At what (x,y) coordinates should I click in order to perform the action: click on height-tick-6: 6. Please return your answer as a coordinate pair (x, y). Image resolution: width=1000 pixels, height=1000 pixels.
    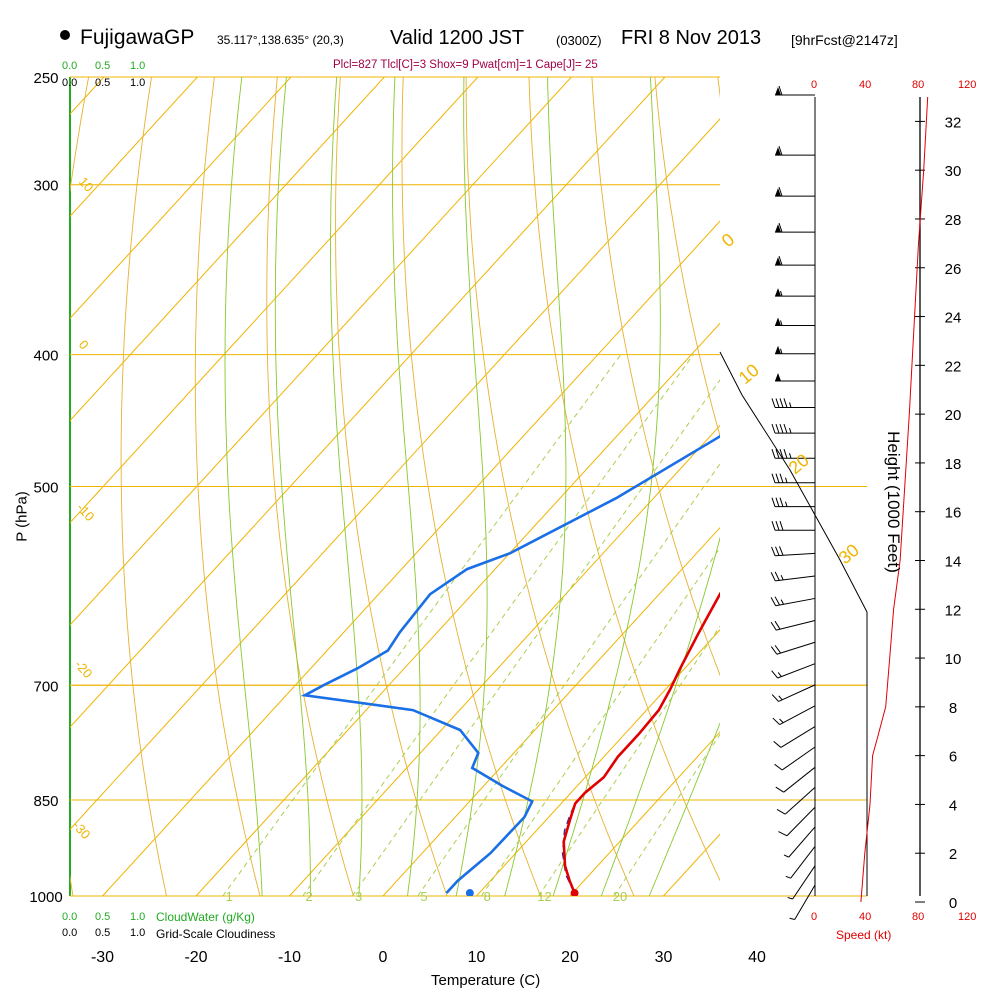
    Looking at the image, I should click on (953, 757).